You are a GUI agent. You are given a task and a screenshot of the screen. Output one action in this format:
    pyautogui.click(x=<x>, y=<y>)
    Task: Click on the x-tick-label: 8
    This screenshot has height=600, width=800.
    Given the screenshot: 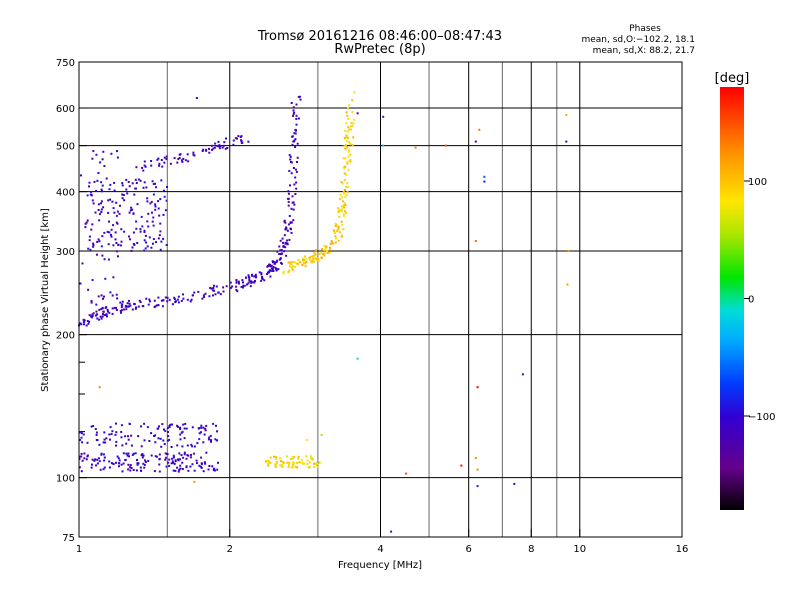 What is the action you would take?
    pyautogui.click(x=531, y=549)
    